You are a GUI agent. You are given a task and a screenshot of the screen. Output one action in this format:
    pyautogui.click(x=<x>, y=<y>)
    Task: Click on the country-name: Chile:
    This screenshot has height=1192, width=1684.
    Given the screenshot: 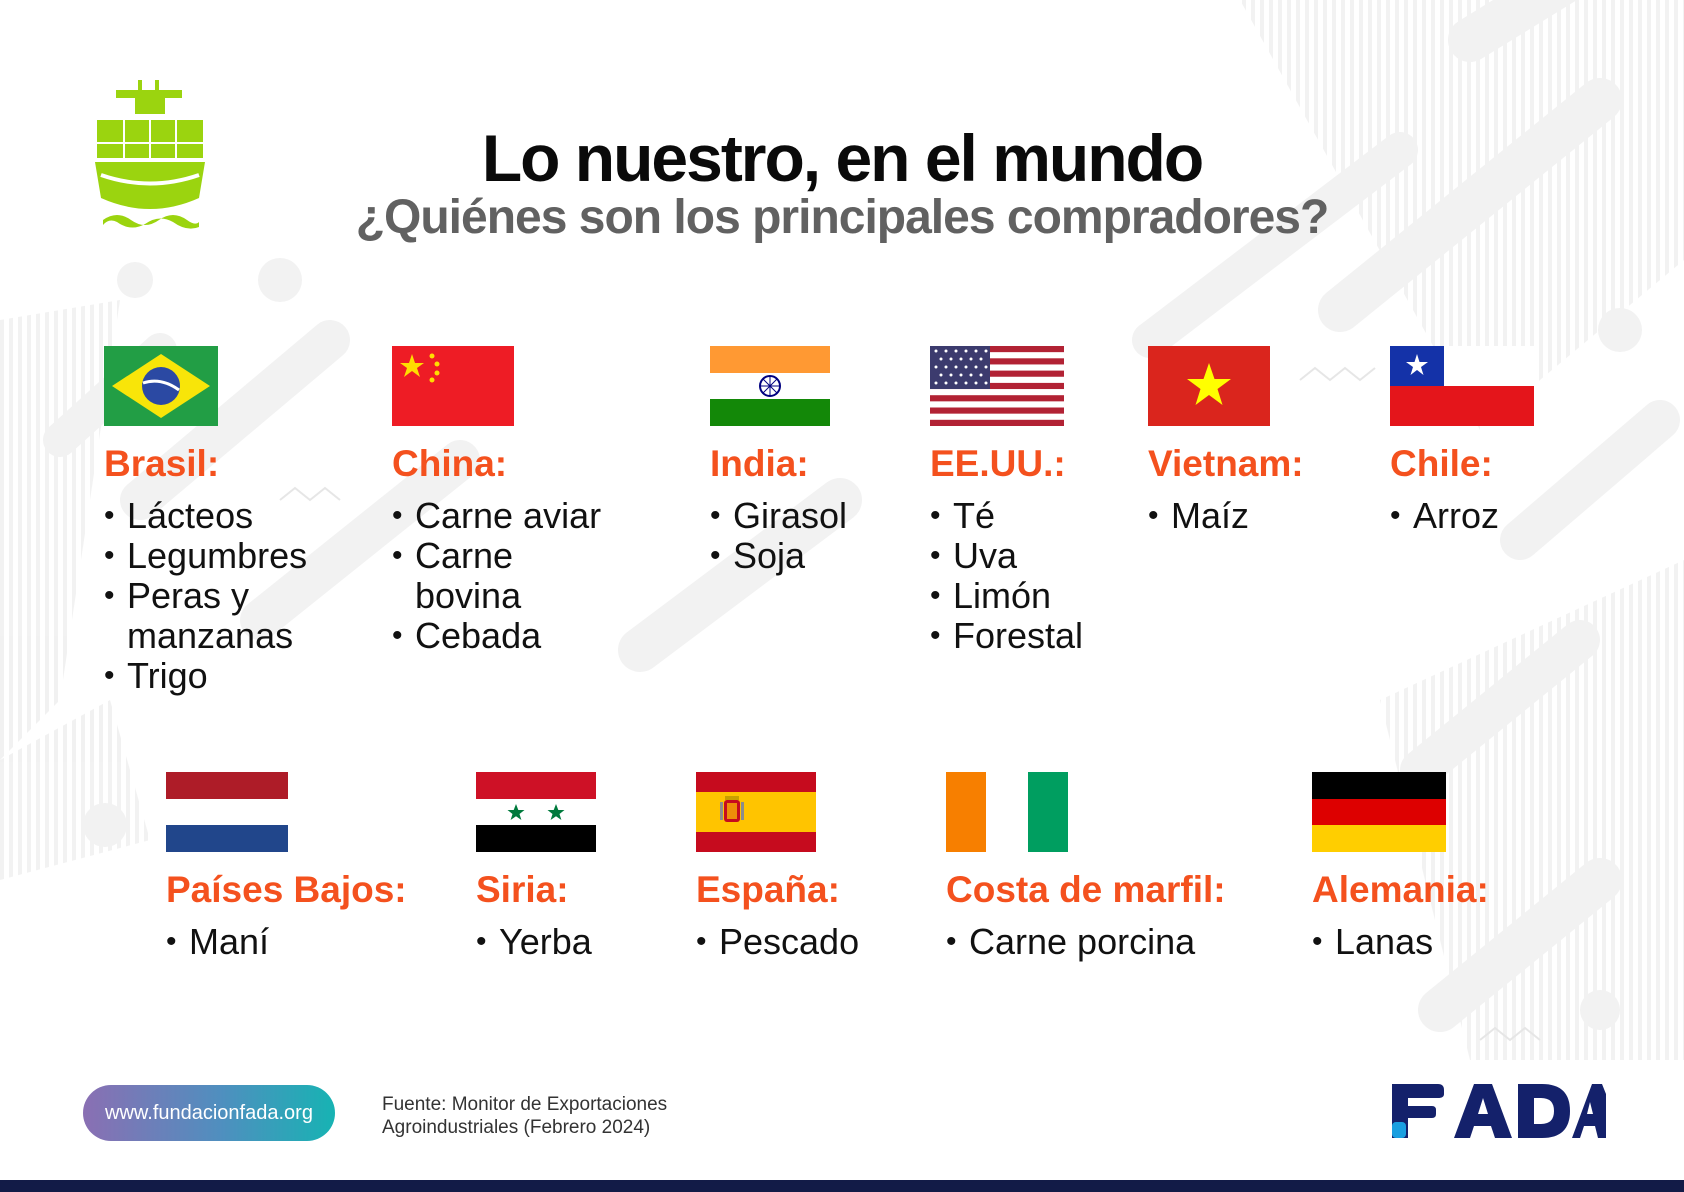 What is the action you would take?
    pyautogui.click(x=1441, y=463)
    